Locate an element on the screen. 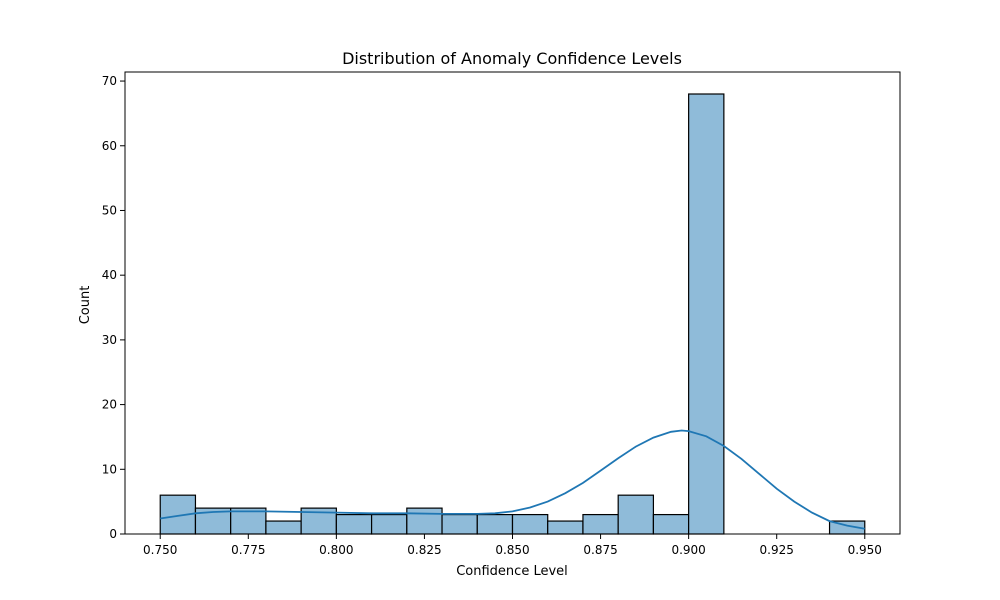 This screenshot has height=600, width=1000. x-tick-label: 0.800 is located at coordinates (336, 550).